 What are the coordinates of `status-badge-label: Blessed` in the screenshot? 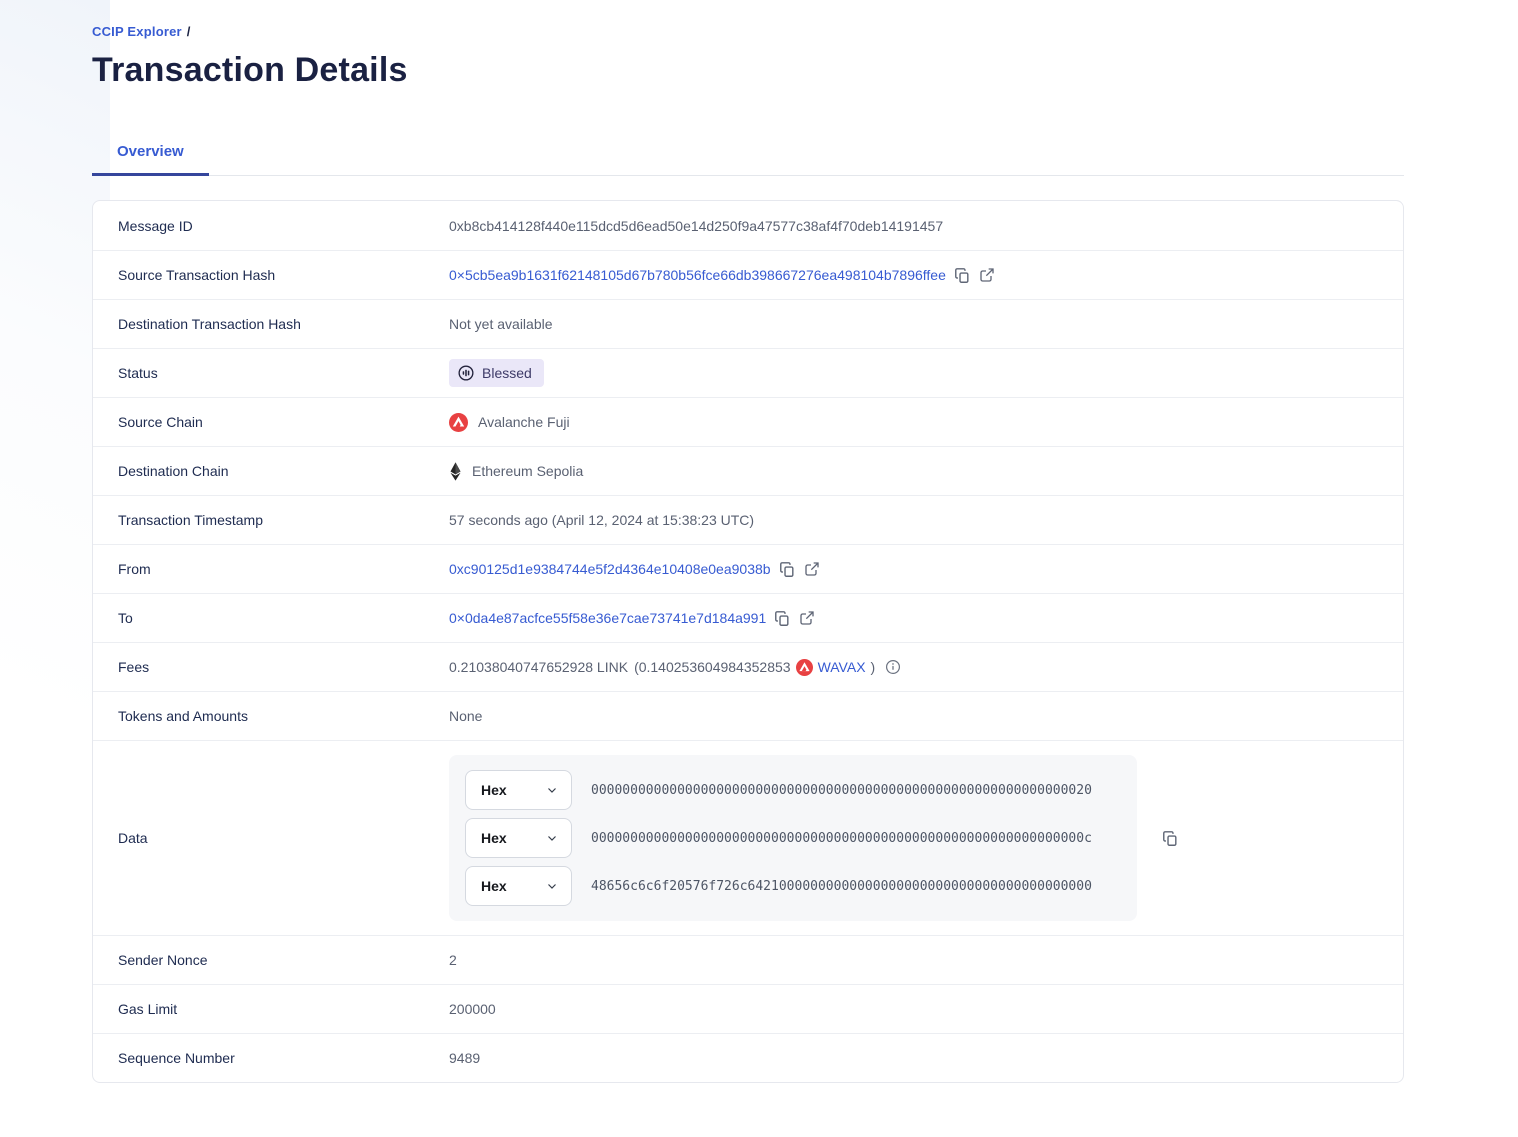 It's located at (507, 373).